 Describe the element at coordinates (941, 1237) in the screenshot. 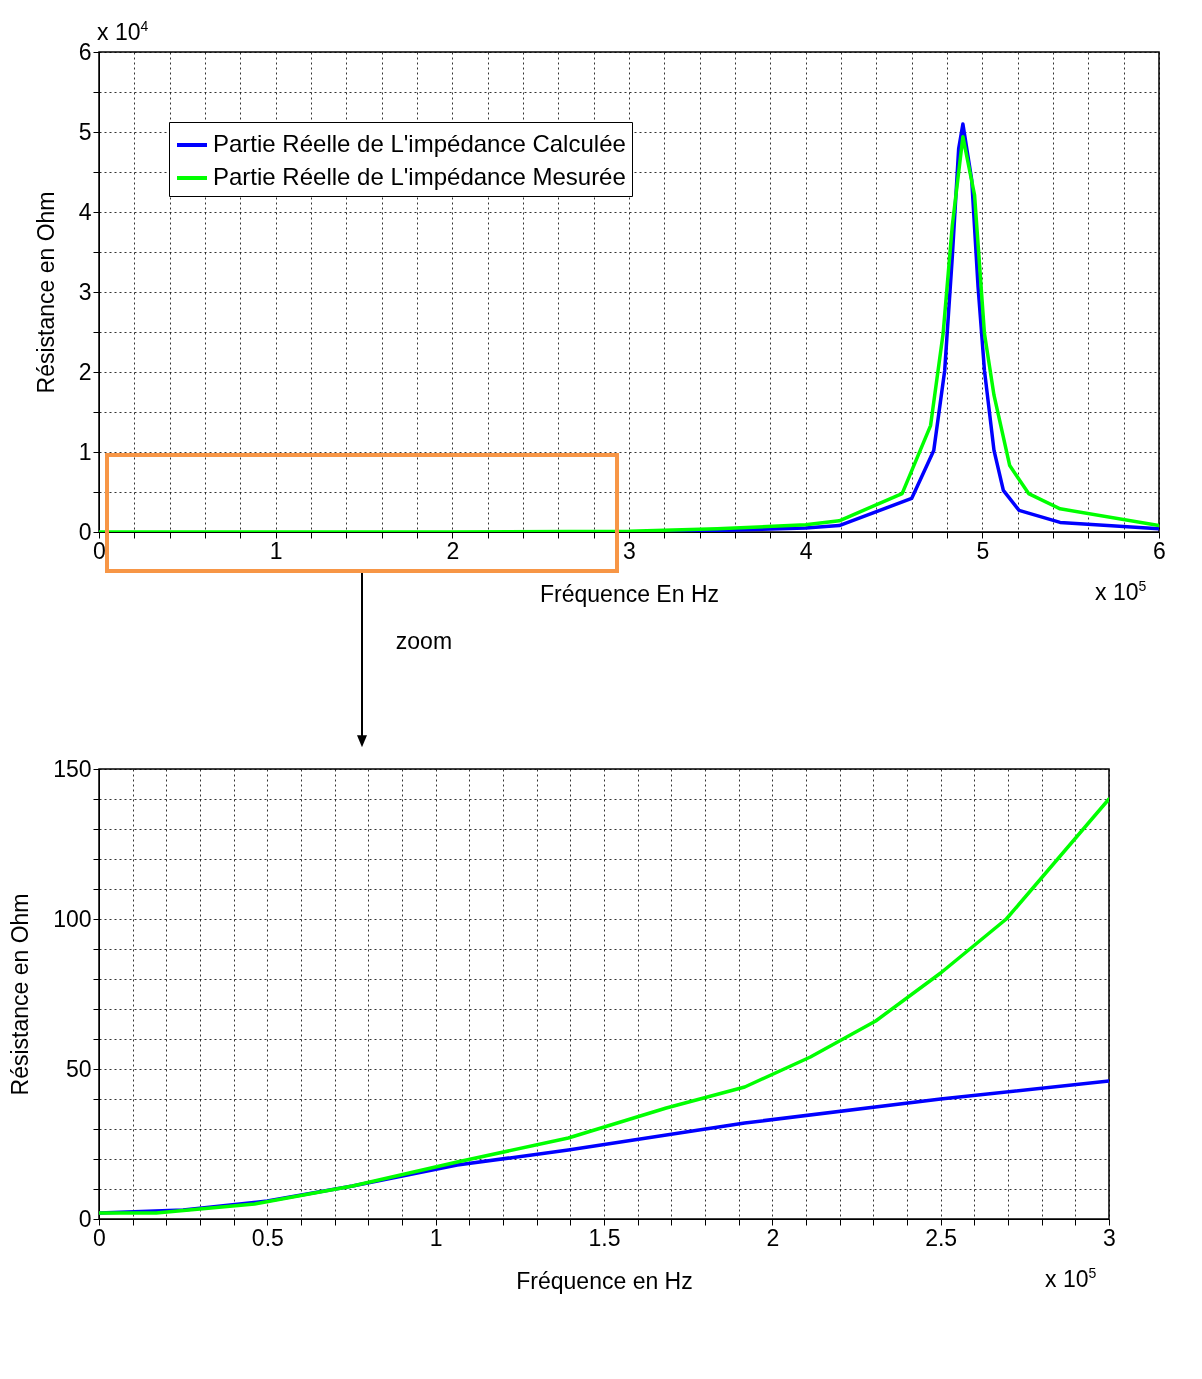

I see `x-tick-label: 2.5` at that location.